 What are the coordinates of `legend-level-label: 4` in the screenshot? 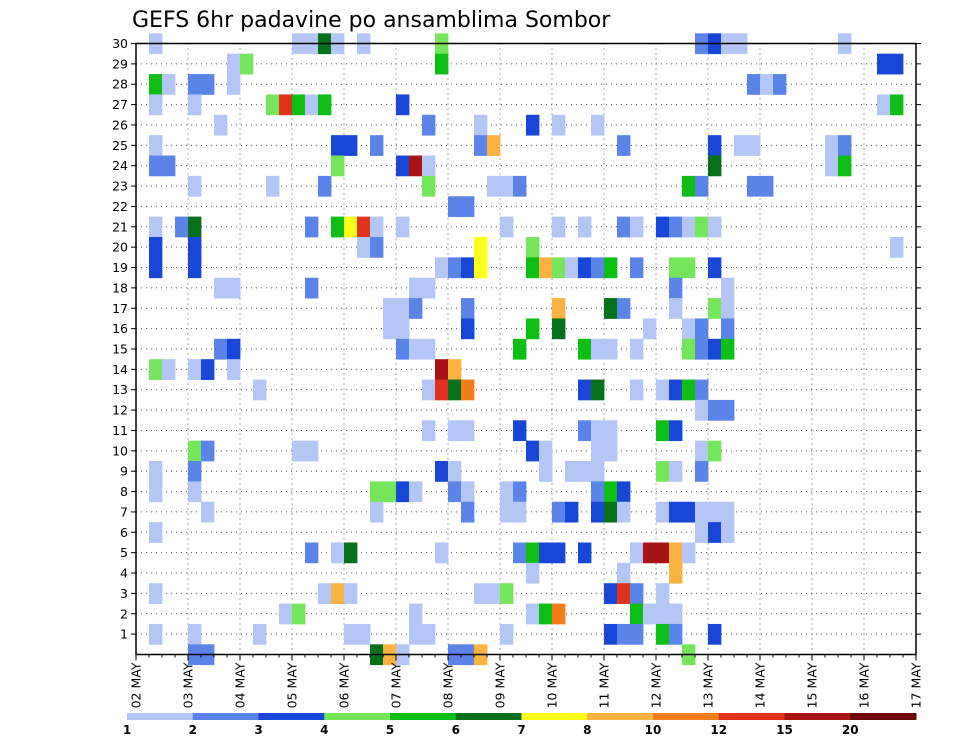 It's located at (324, 730).